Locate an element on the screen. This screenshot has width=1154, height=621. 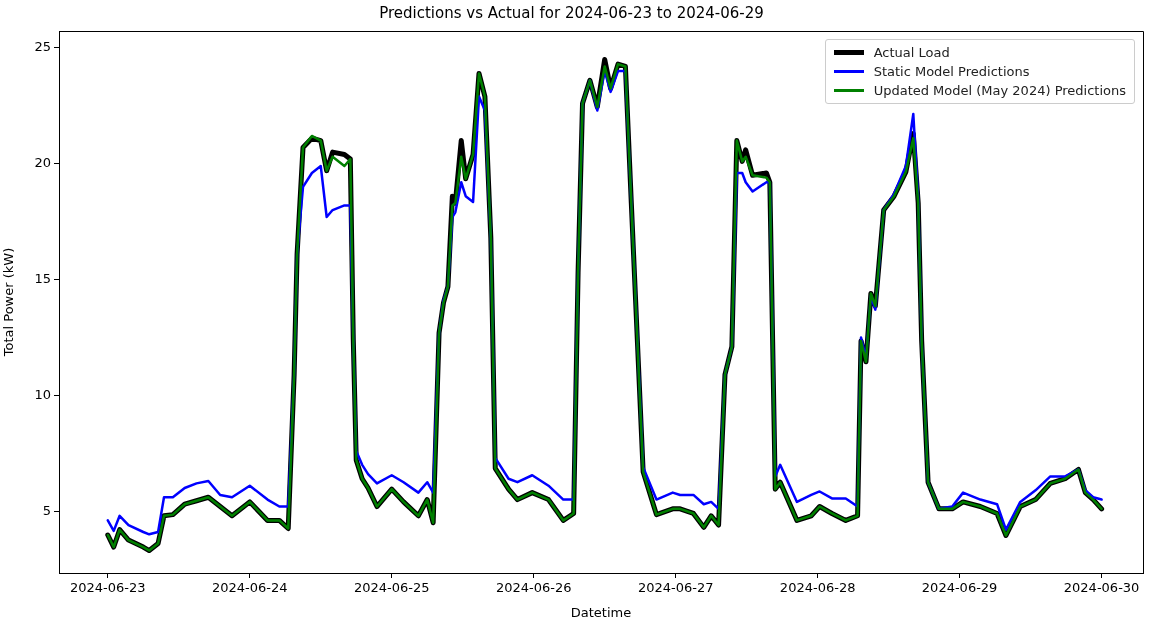
y-tick-label: 10 is located at coordinates (42, 394).